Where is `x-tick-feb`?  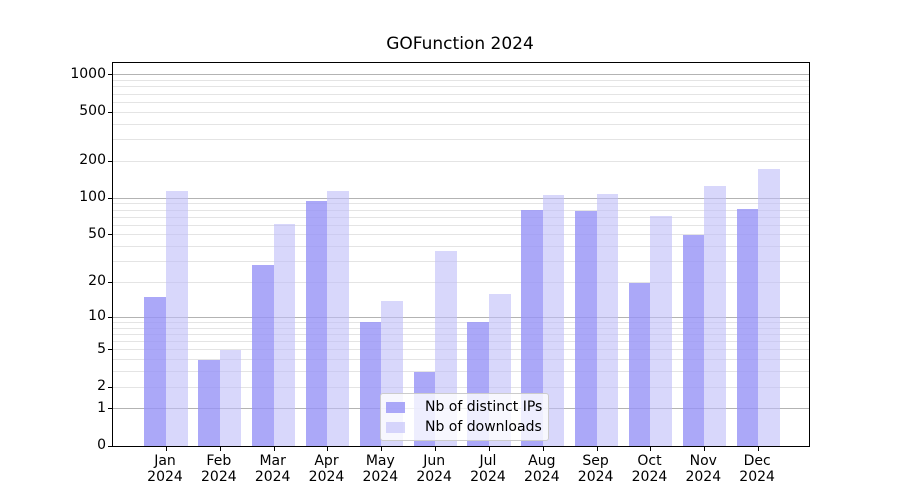 x-tick-feb is located at coordinates (220, 448).